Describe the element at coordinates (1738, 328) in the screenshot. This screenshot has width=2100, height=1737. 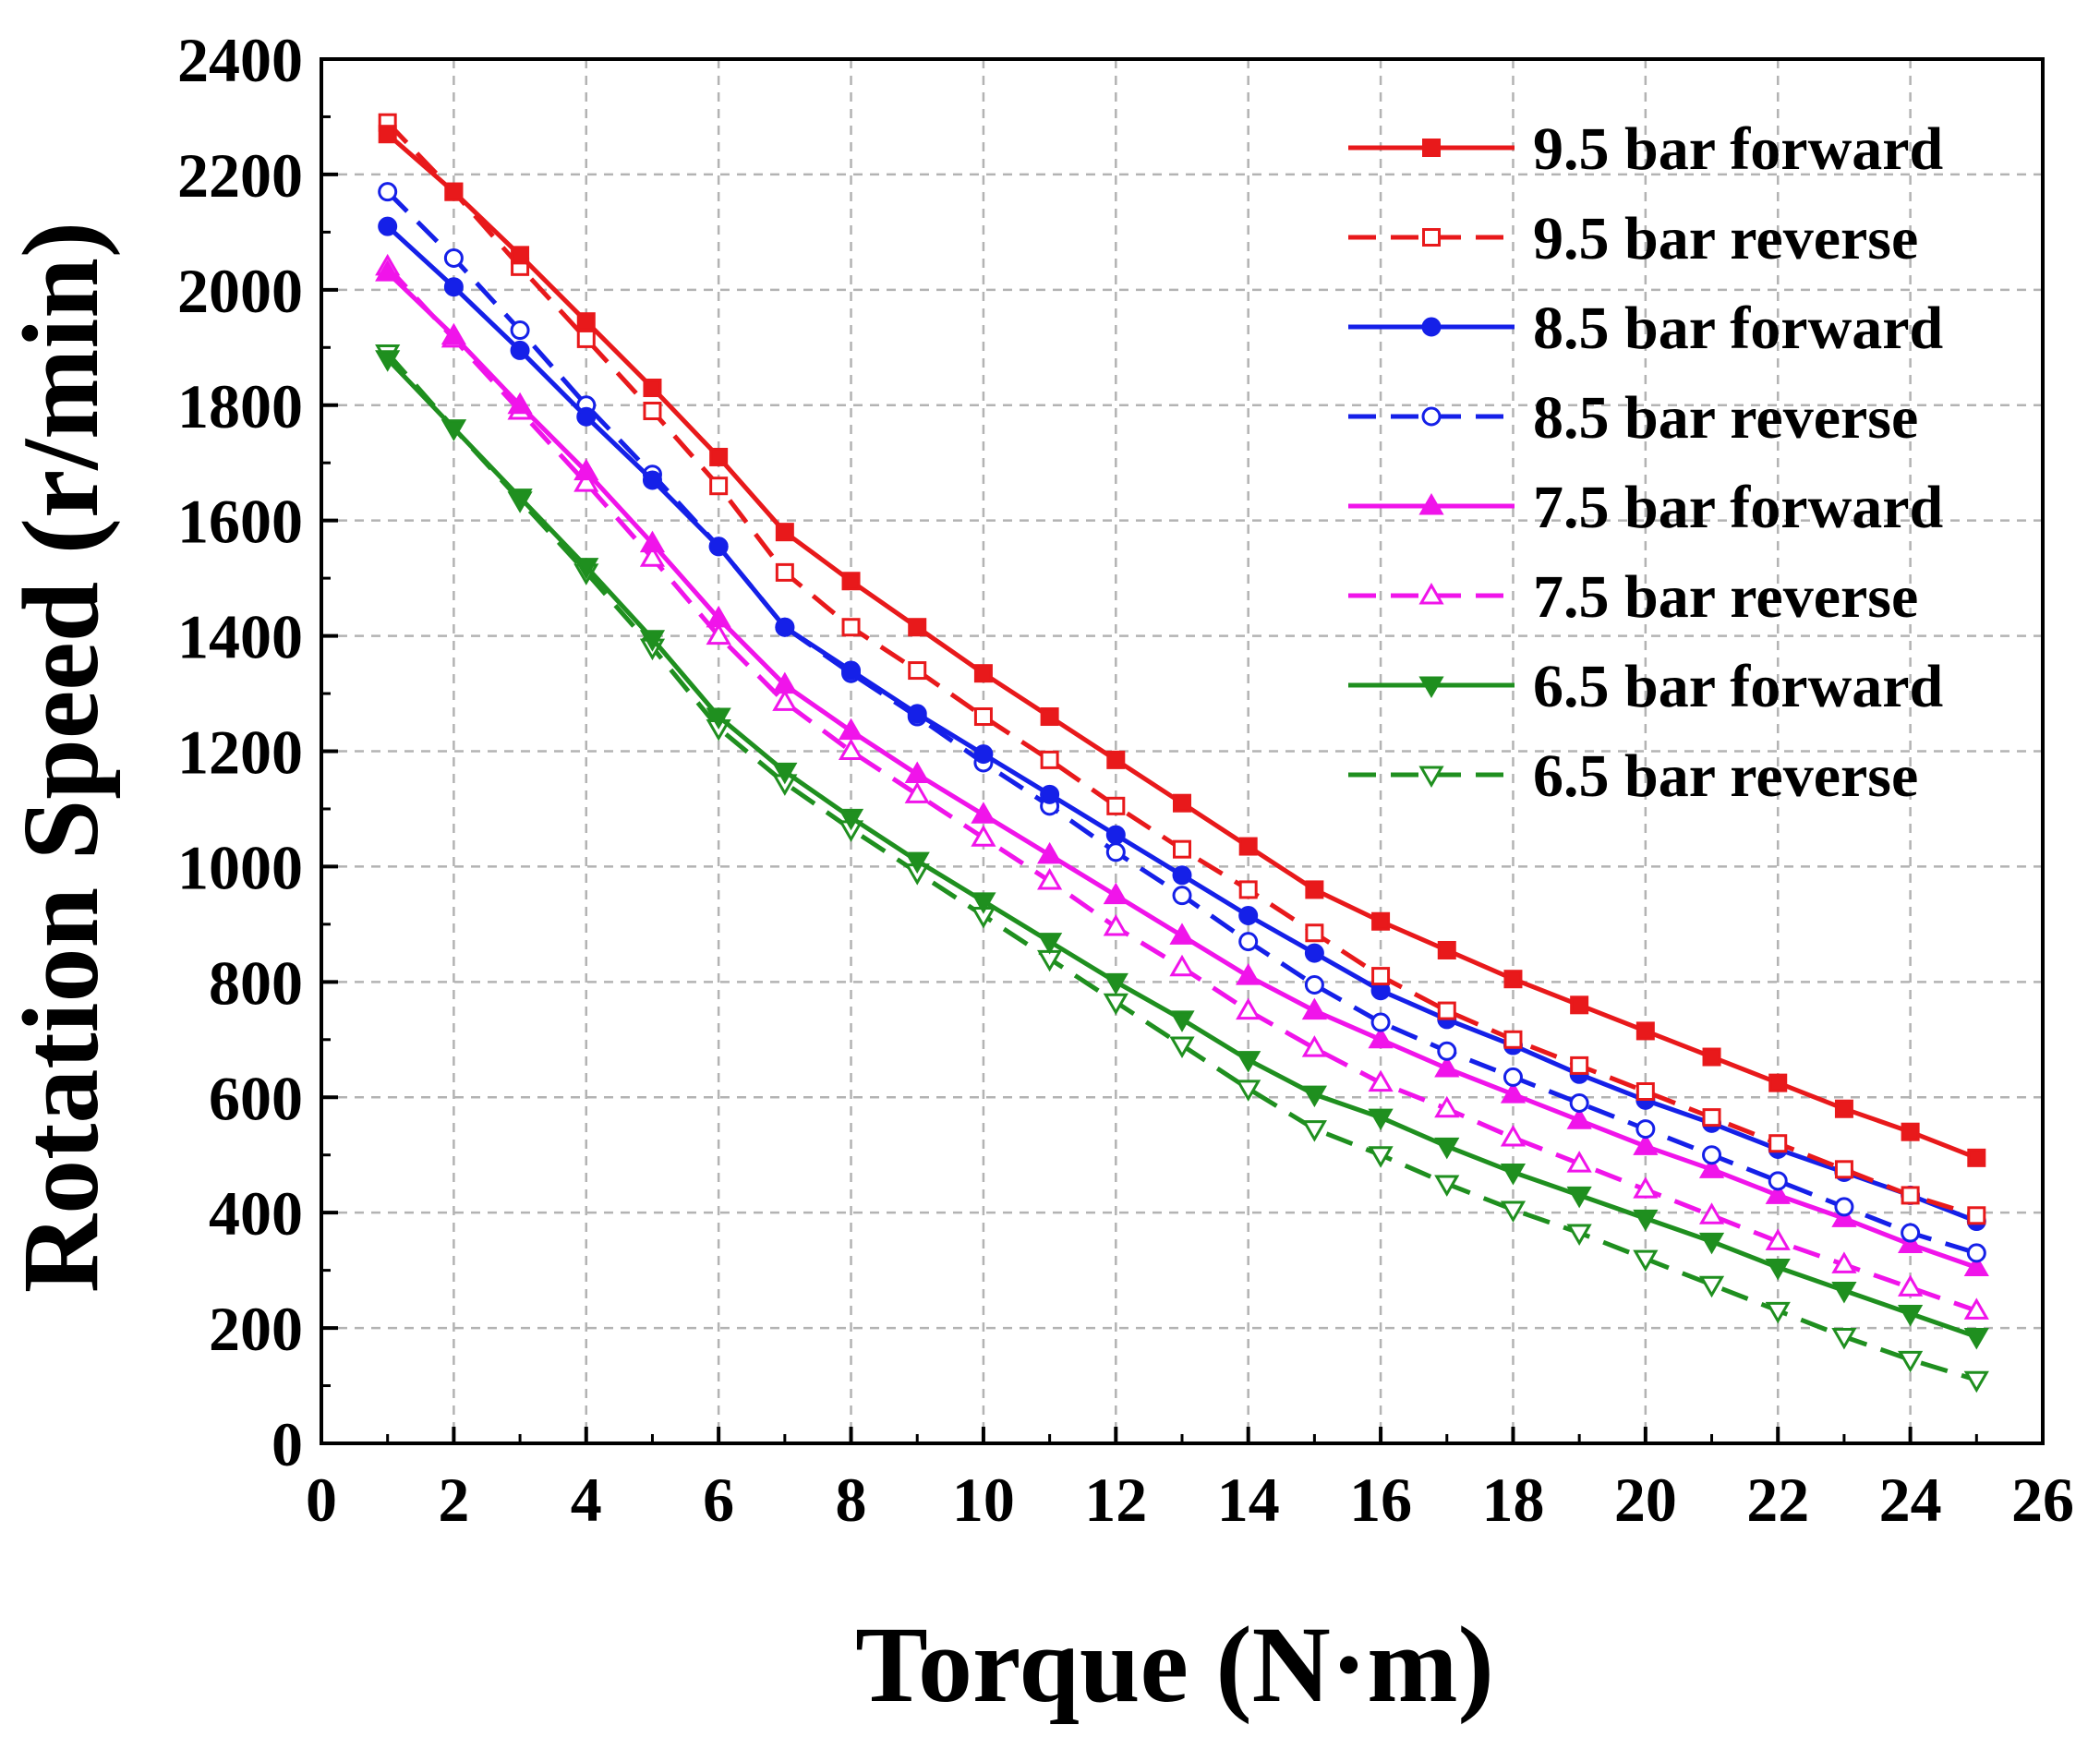
I see `legend-label: 8.5 bar forward` at that location.